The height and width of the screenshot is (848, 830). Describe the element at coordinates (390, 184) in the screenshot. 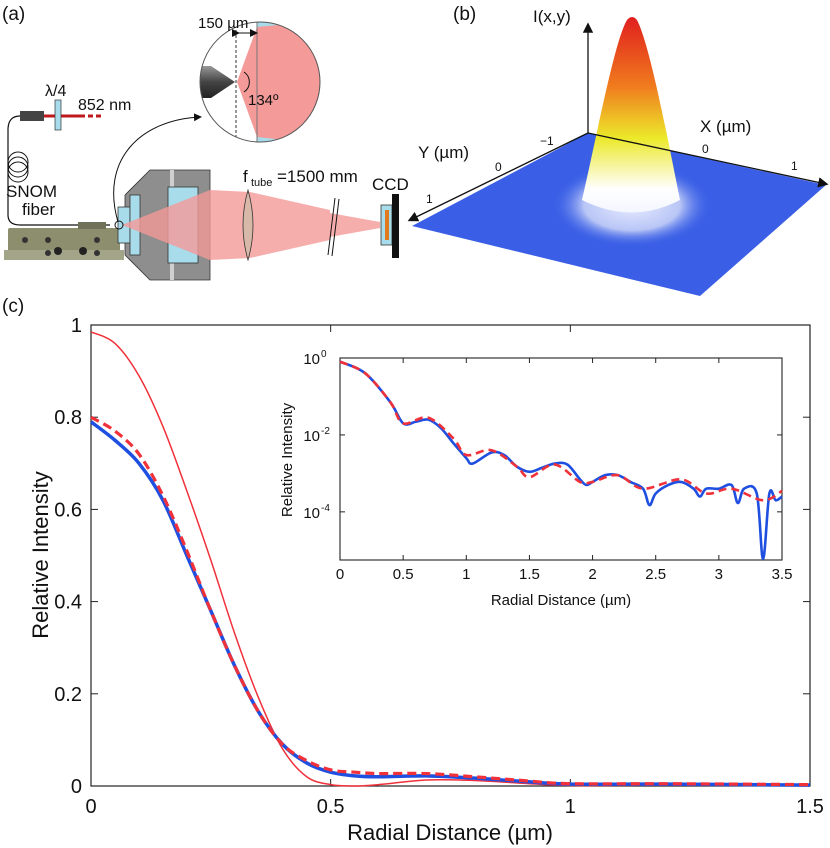

I see `ccd-label: CCD` at that location.